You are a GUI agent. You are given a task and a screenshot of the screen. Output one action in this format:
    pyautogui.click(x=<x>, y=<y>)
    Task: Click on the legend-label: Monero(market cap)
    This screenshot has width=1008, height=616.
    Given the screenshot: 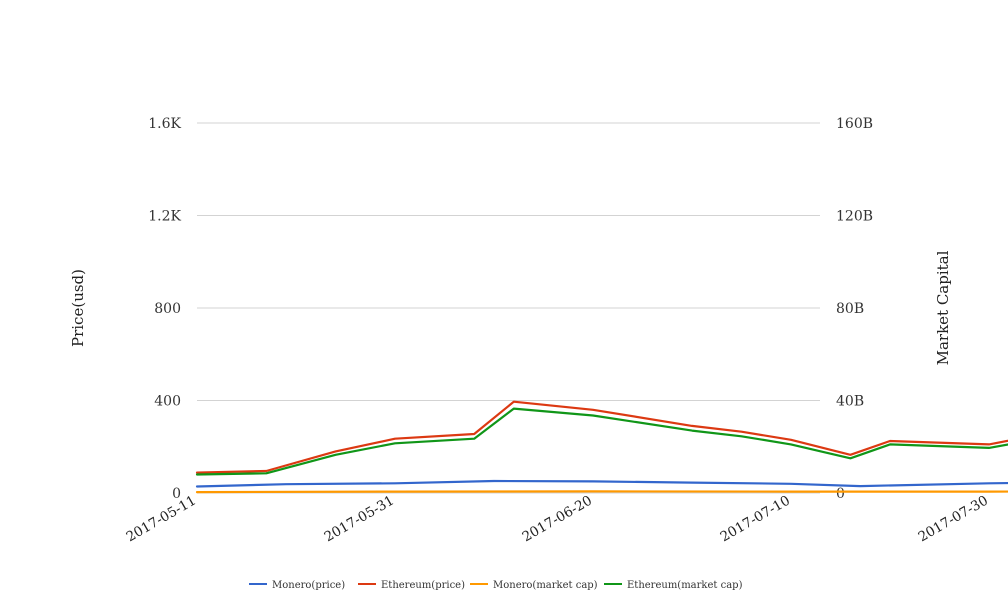 What is the action you would take?
    pyautogui.click(x=545, y=585)
    